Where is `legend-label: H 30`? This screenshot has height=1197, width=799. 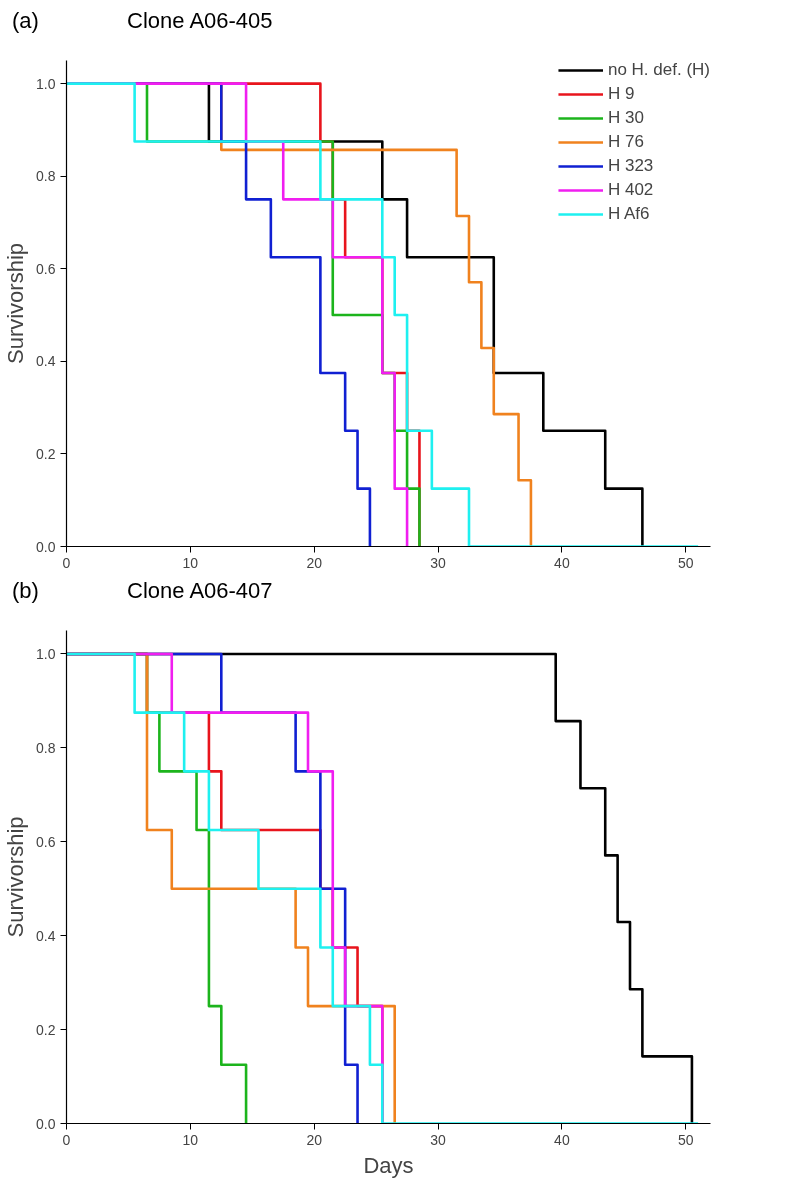 legend-label: H 30 is located at coordinates (625, 118).